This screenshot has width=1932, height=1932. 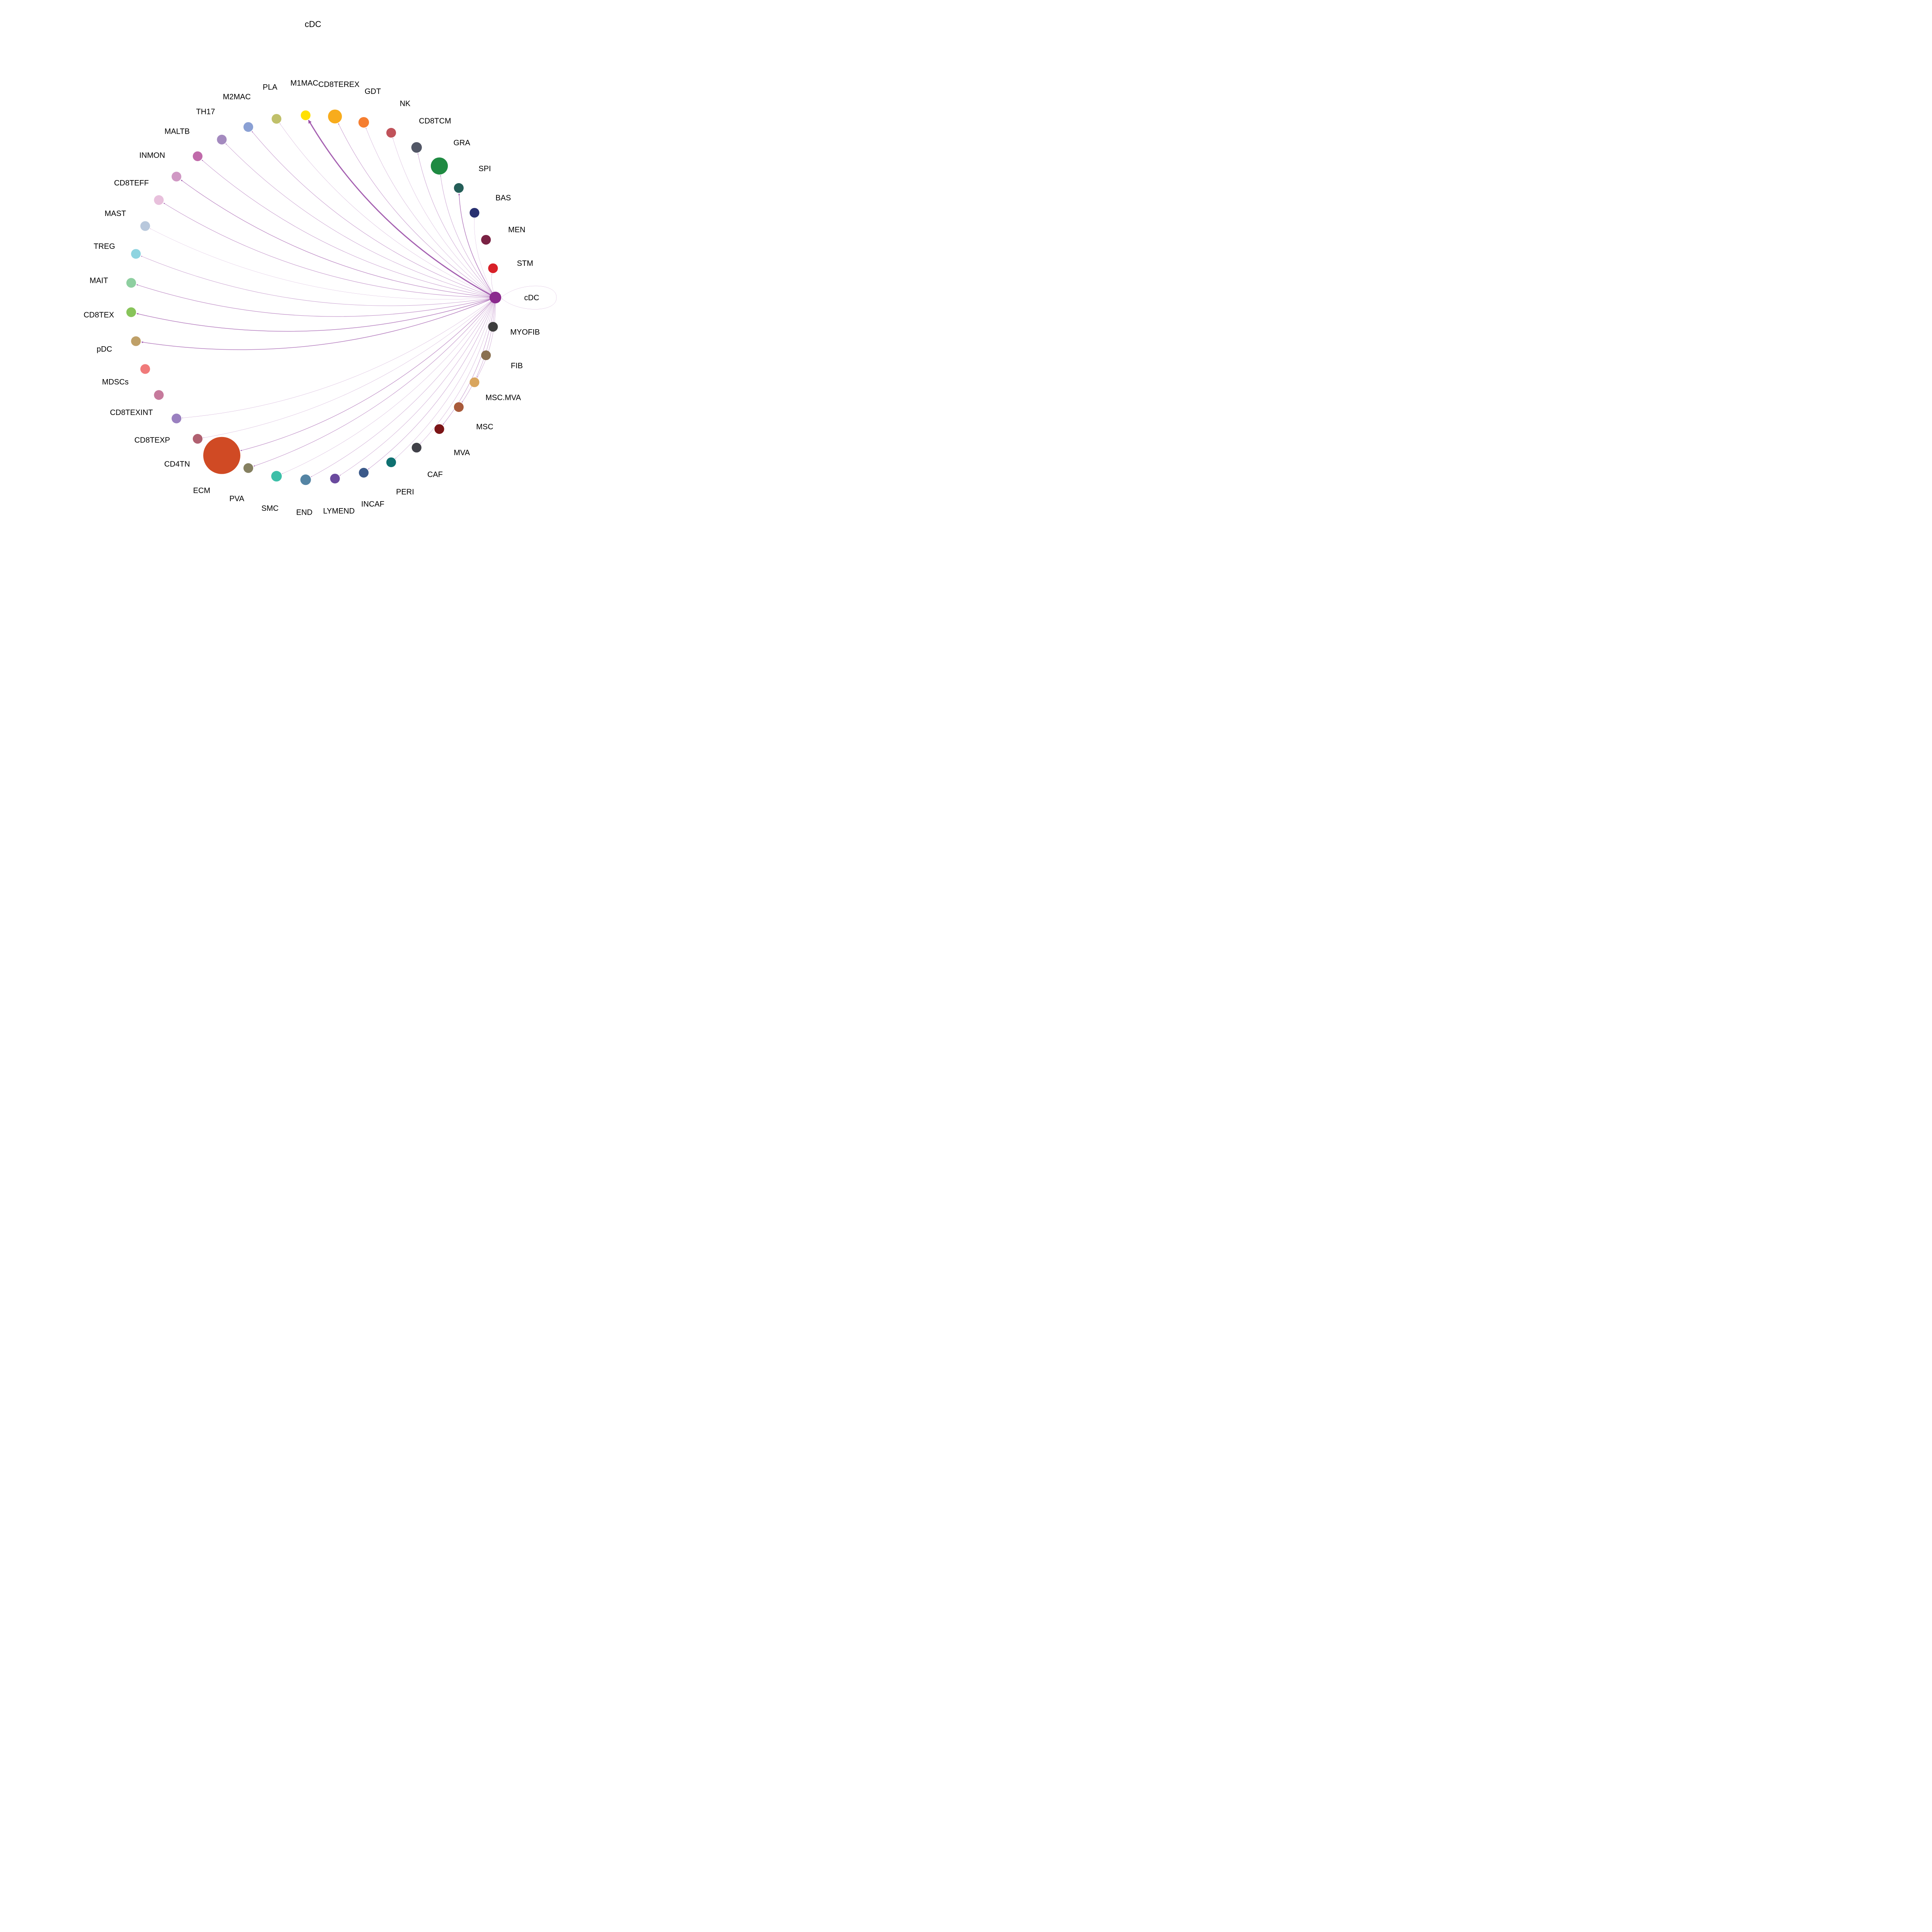 I want to click on node-fib, so click(x=486, y=355).